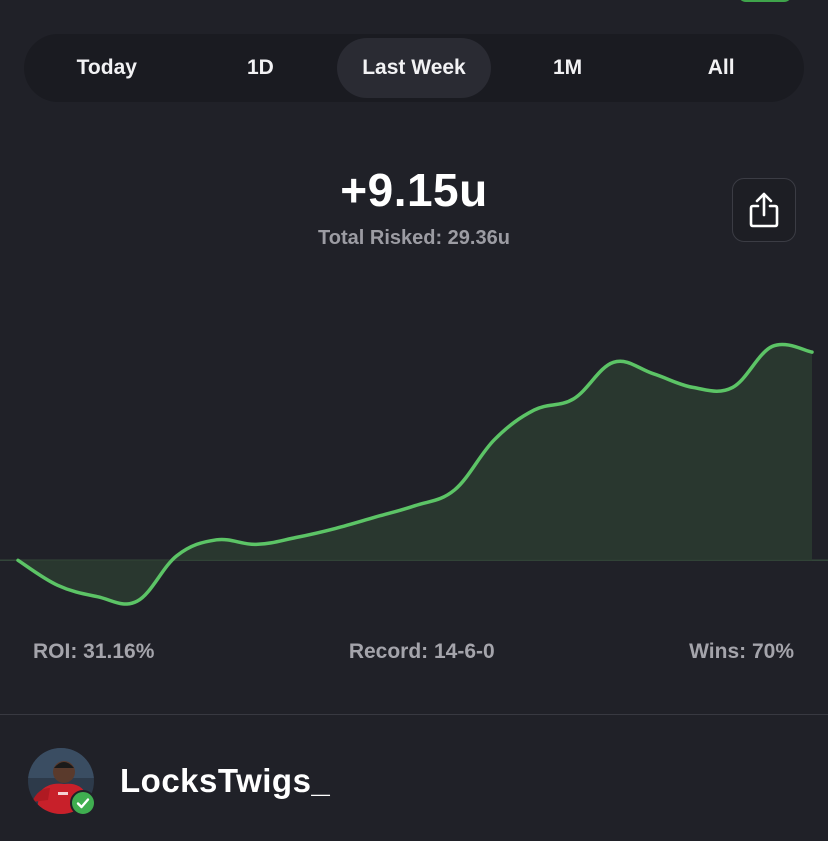 The image size is (828, 841). Describe the element at coordinates (225, 780) in the screenshot. I see `username: LocksTwigs_` at that location.